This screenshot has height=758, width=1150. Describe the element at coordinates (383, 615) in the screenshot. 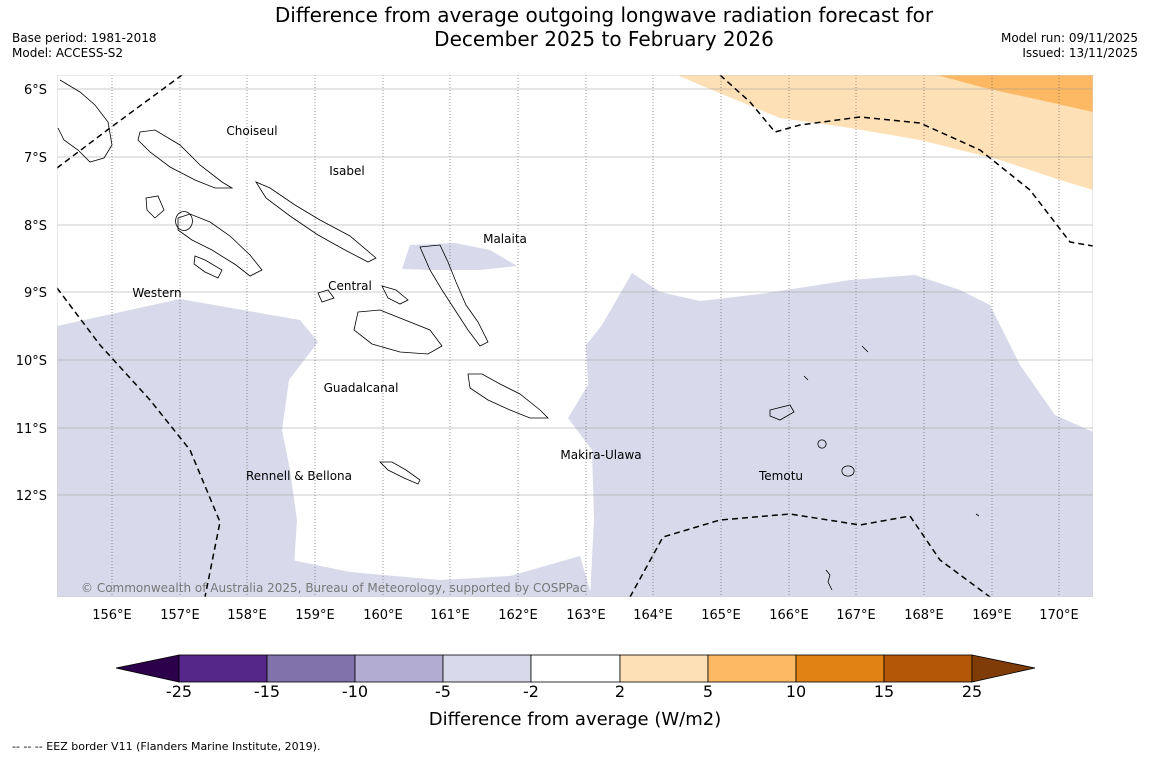

I see `lon-label: 160°E` at that location.